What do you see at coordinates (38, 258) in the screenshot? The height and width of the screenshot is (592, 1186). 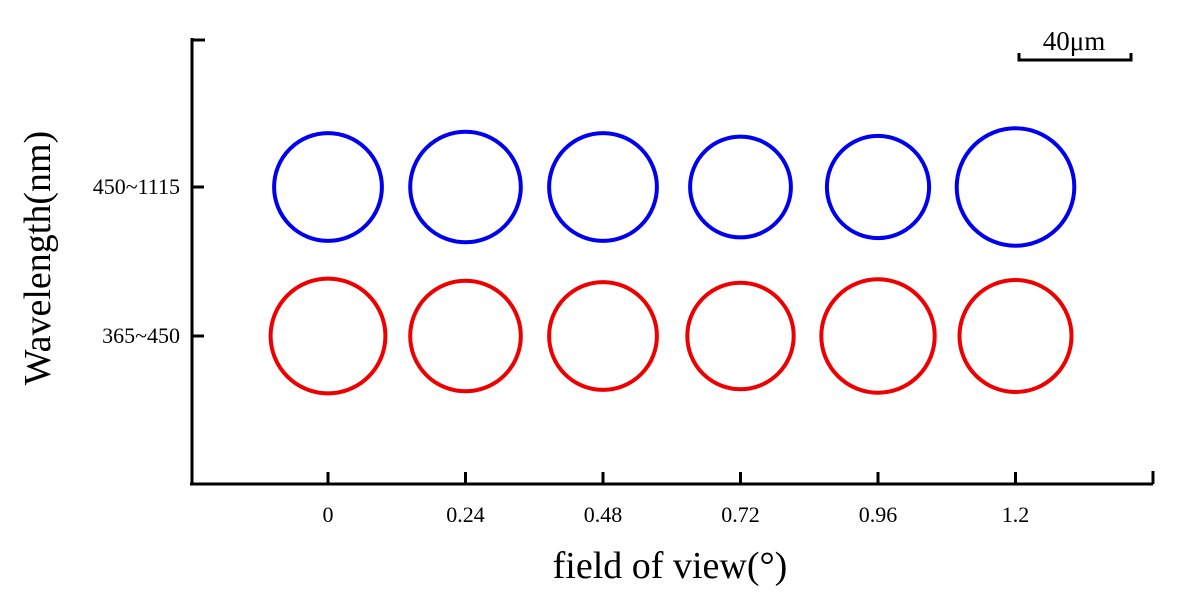 I see `y-axis-title: Wavelength(nm)` at bounding box center [38, 258].